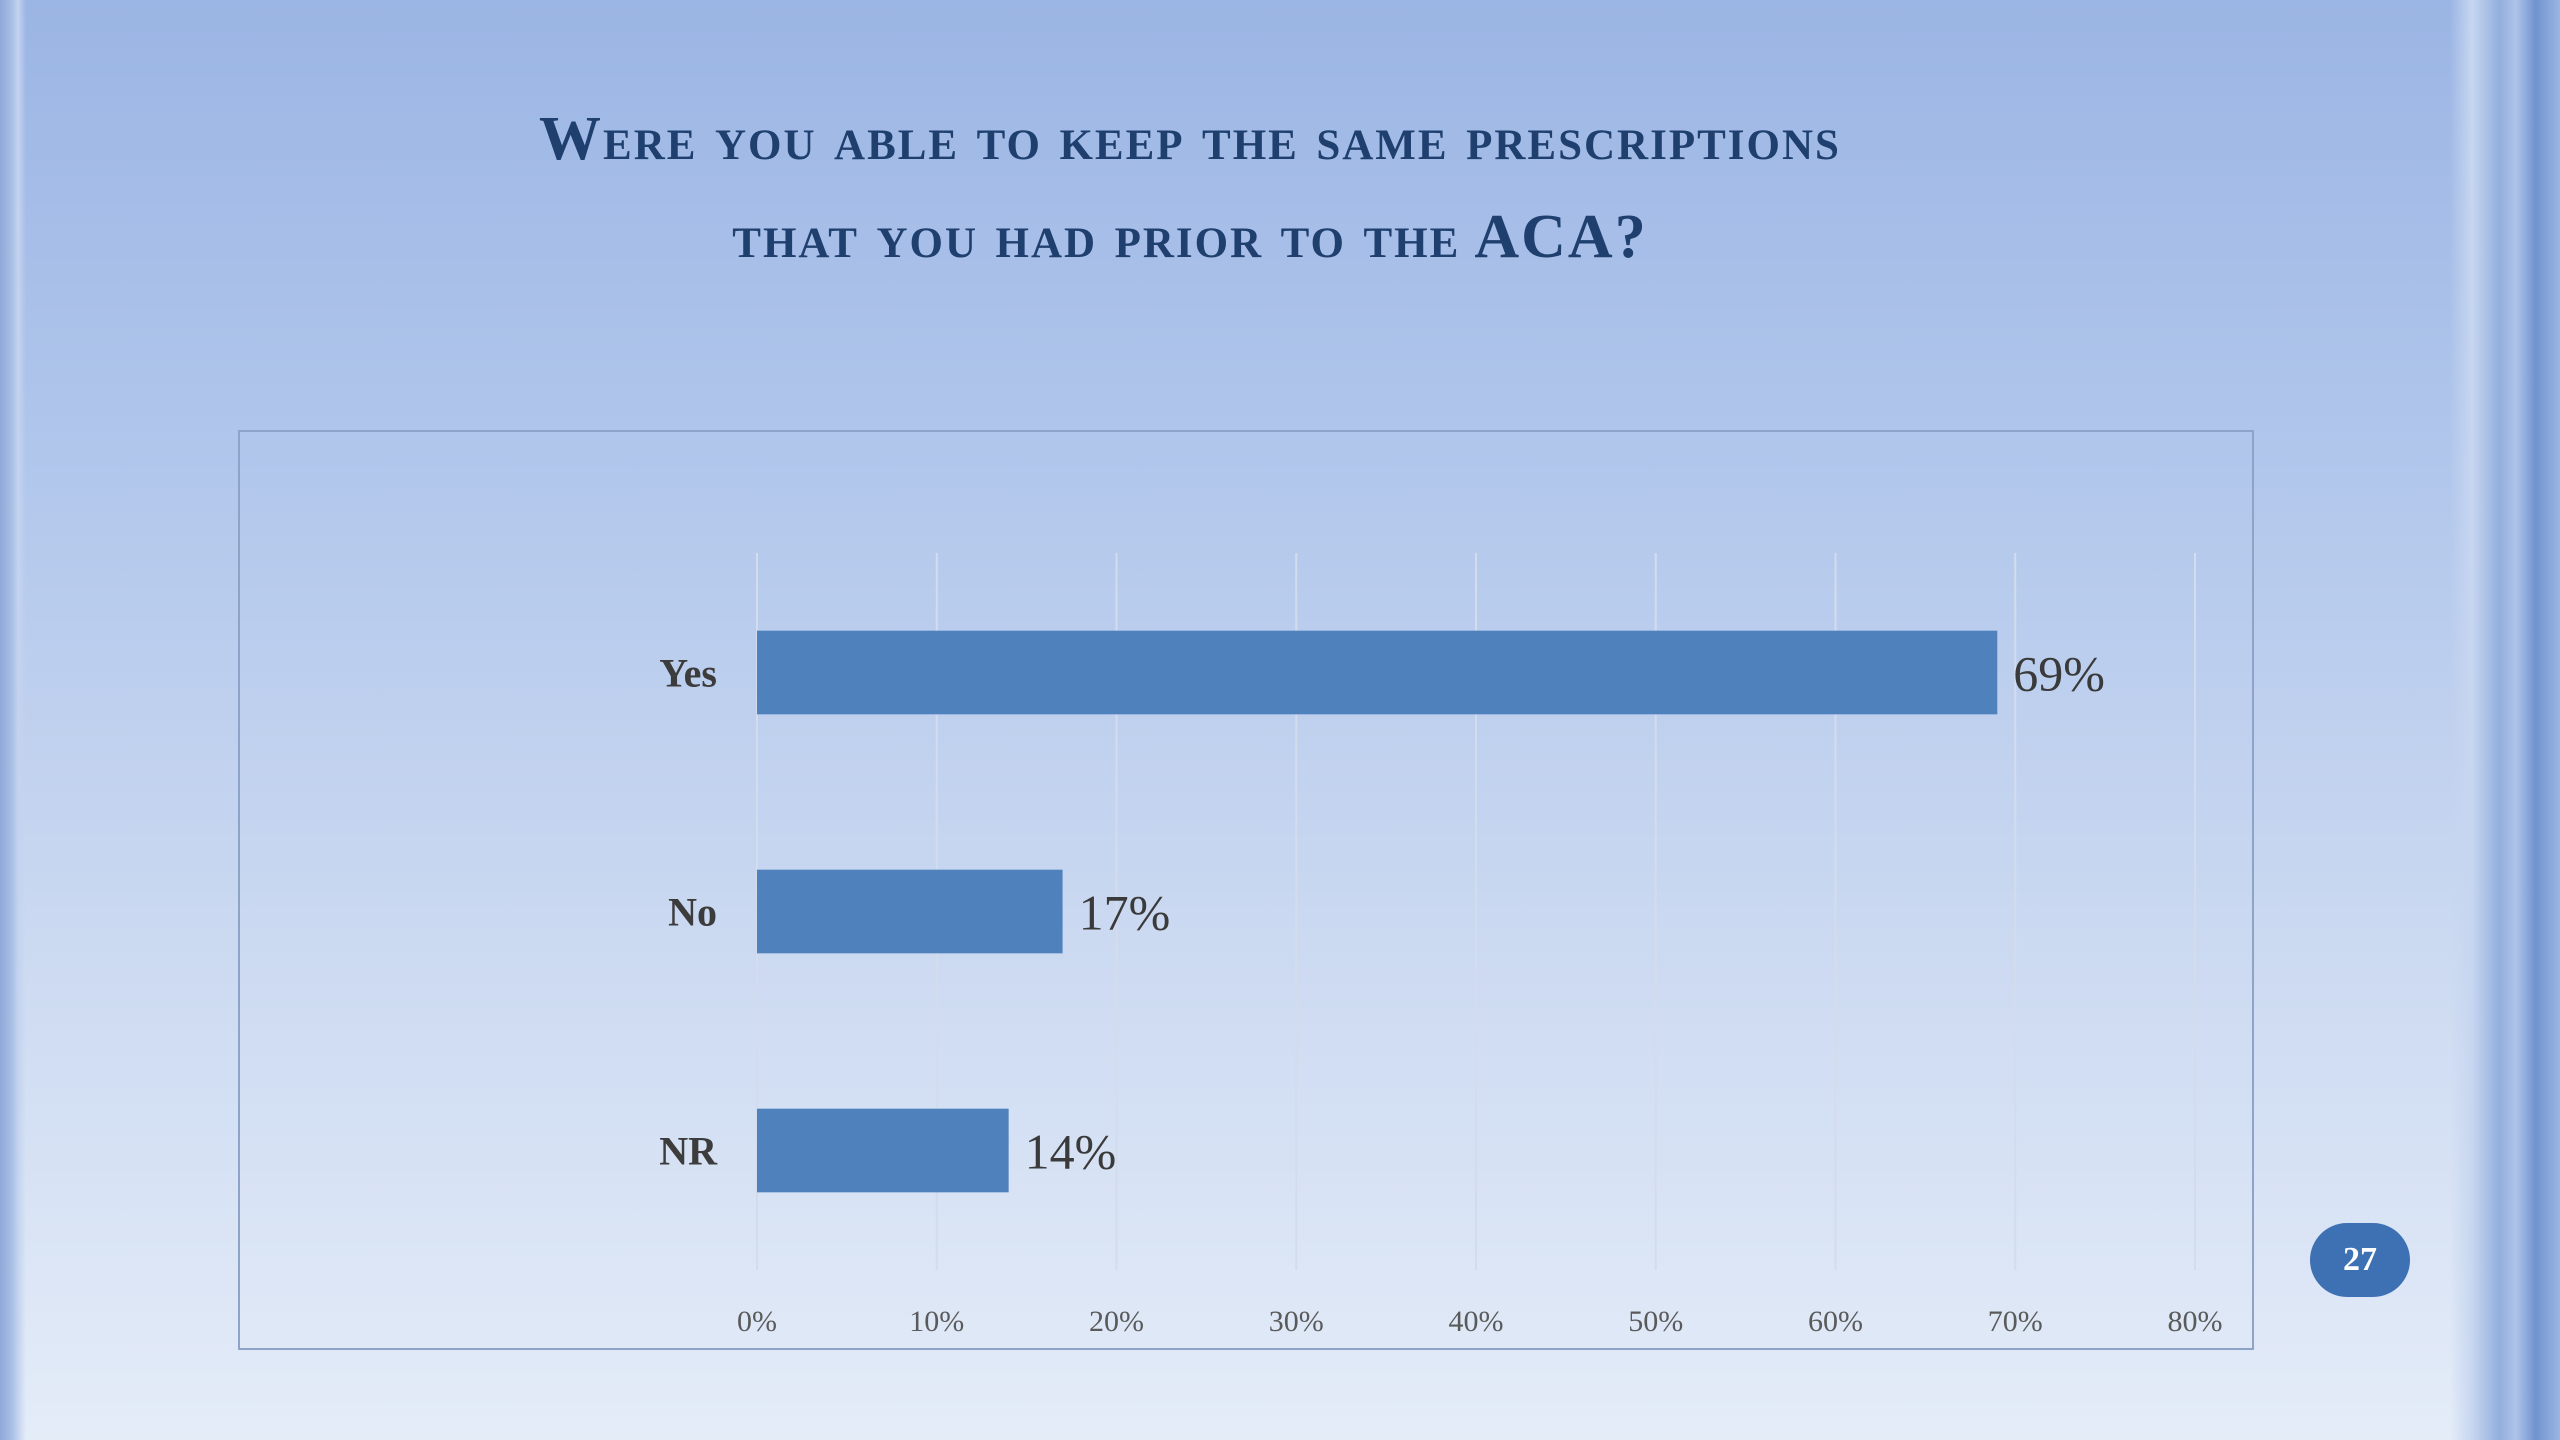  Describe the element at coordinates (883, 1150) in the screenshot. I see `bar-nr` at that location.